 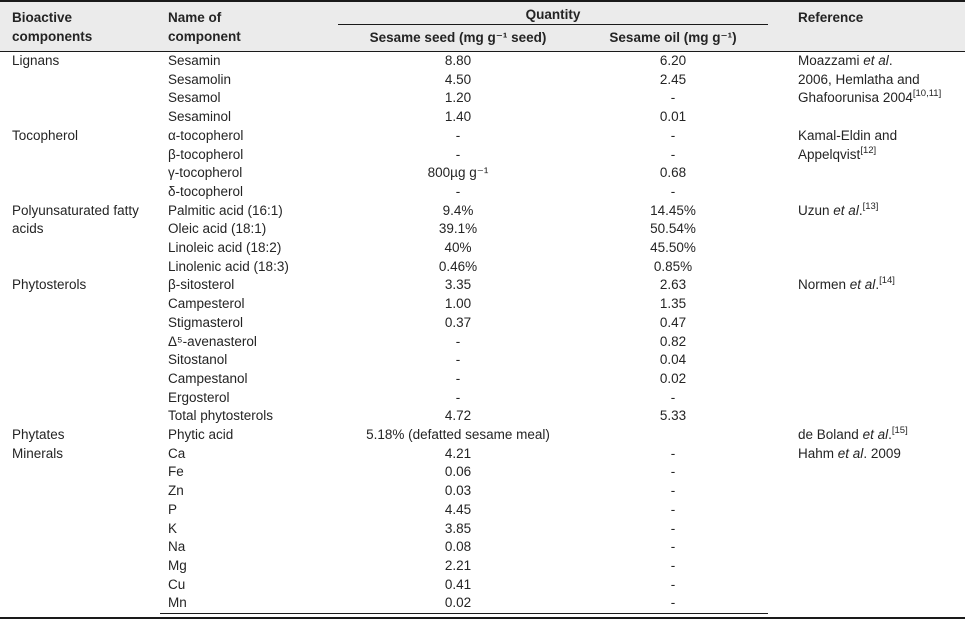 What do you see at coordinates (205, 173) in the screenshot?
I see `component-name: γ-tocopherol` at bounding box center [205, 173].